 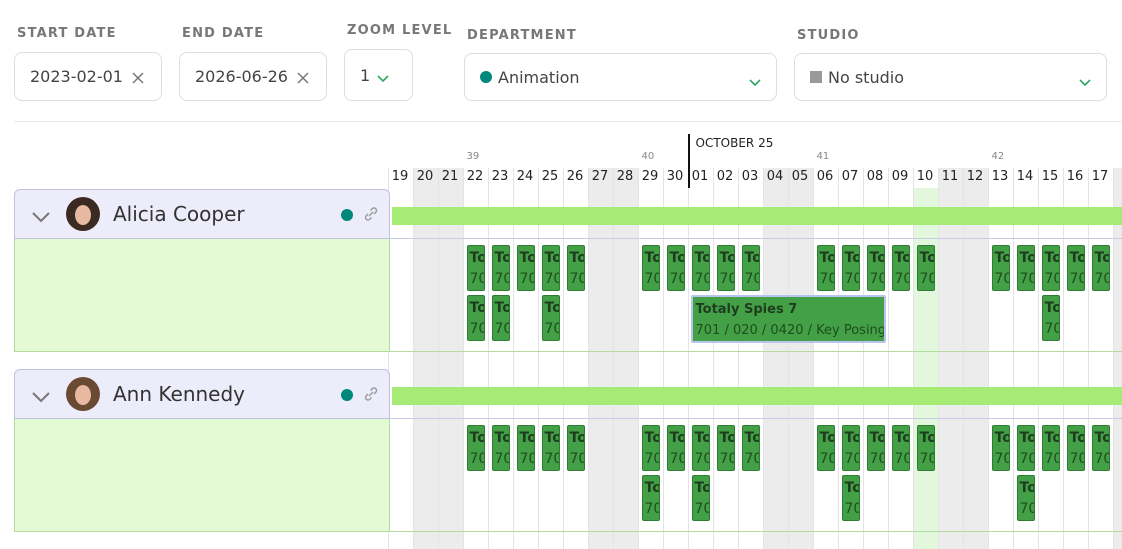 What do you see at coordinates (550, 176) in the screenshot?
I see `day-label: 25` at bounding box center [550, 176].